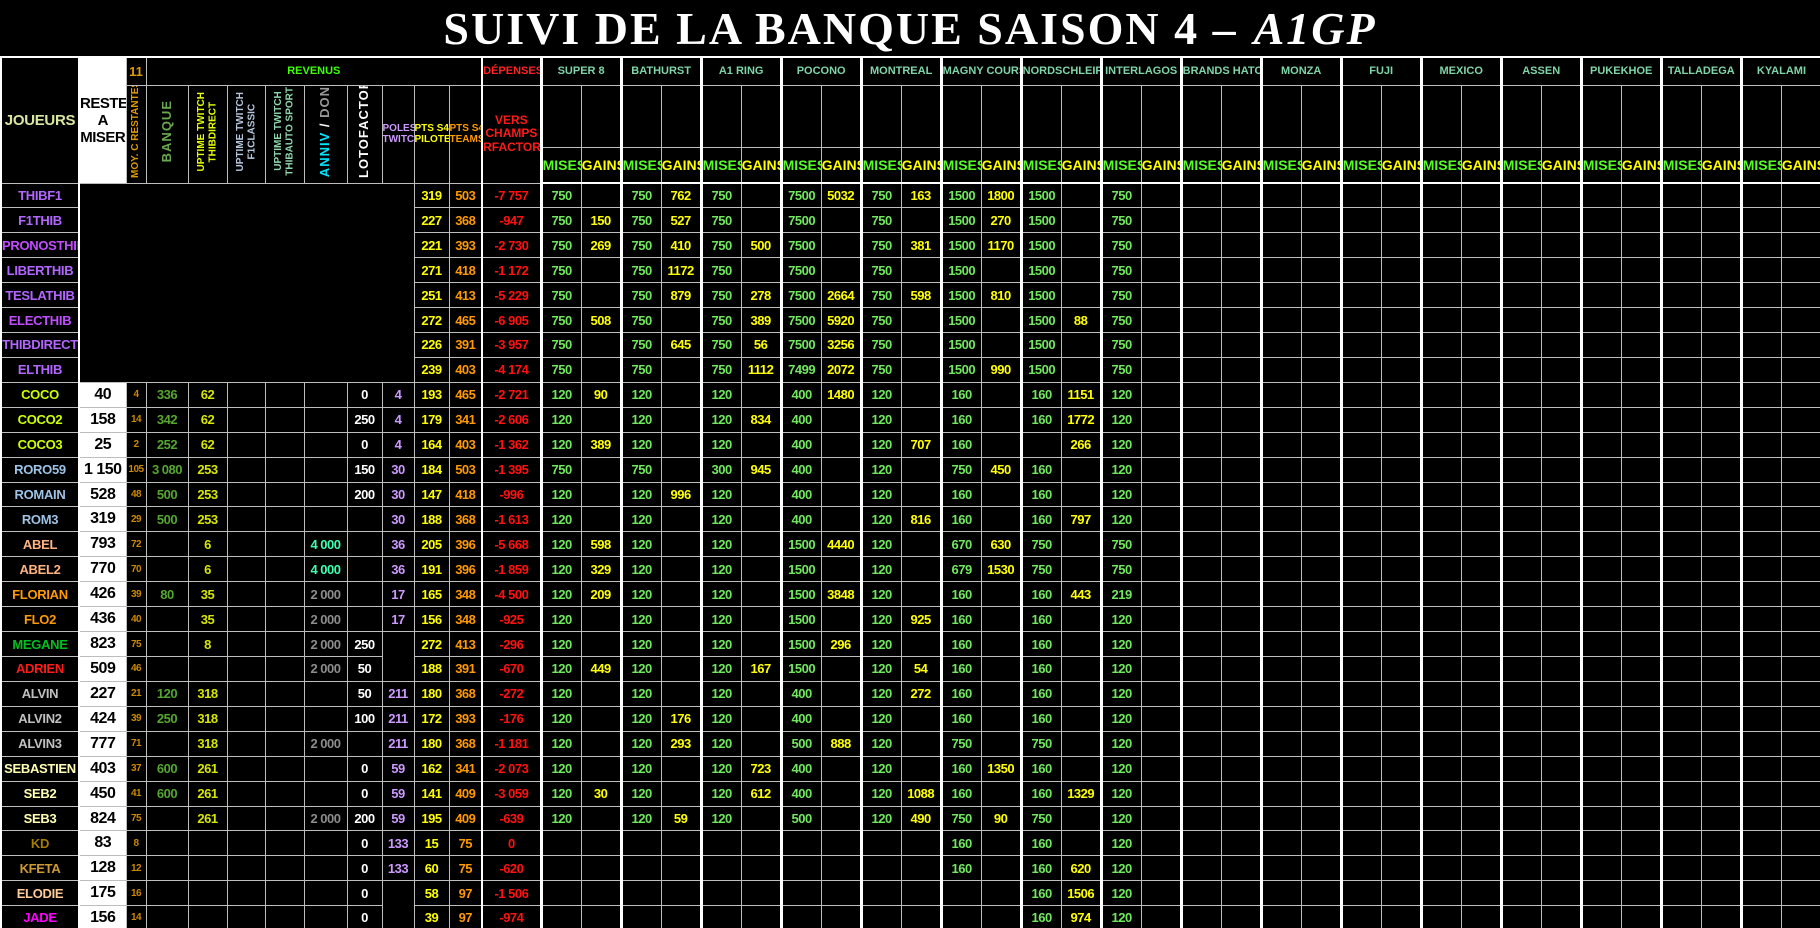 The width and height of the screenshot is (1820, 928). Describe the element at coordinates (102, 843) in the screenshot. I see `cell-reste-a-miser: 83` at that location.